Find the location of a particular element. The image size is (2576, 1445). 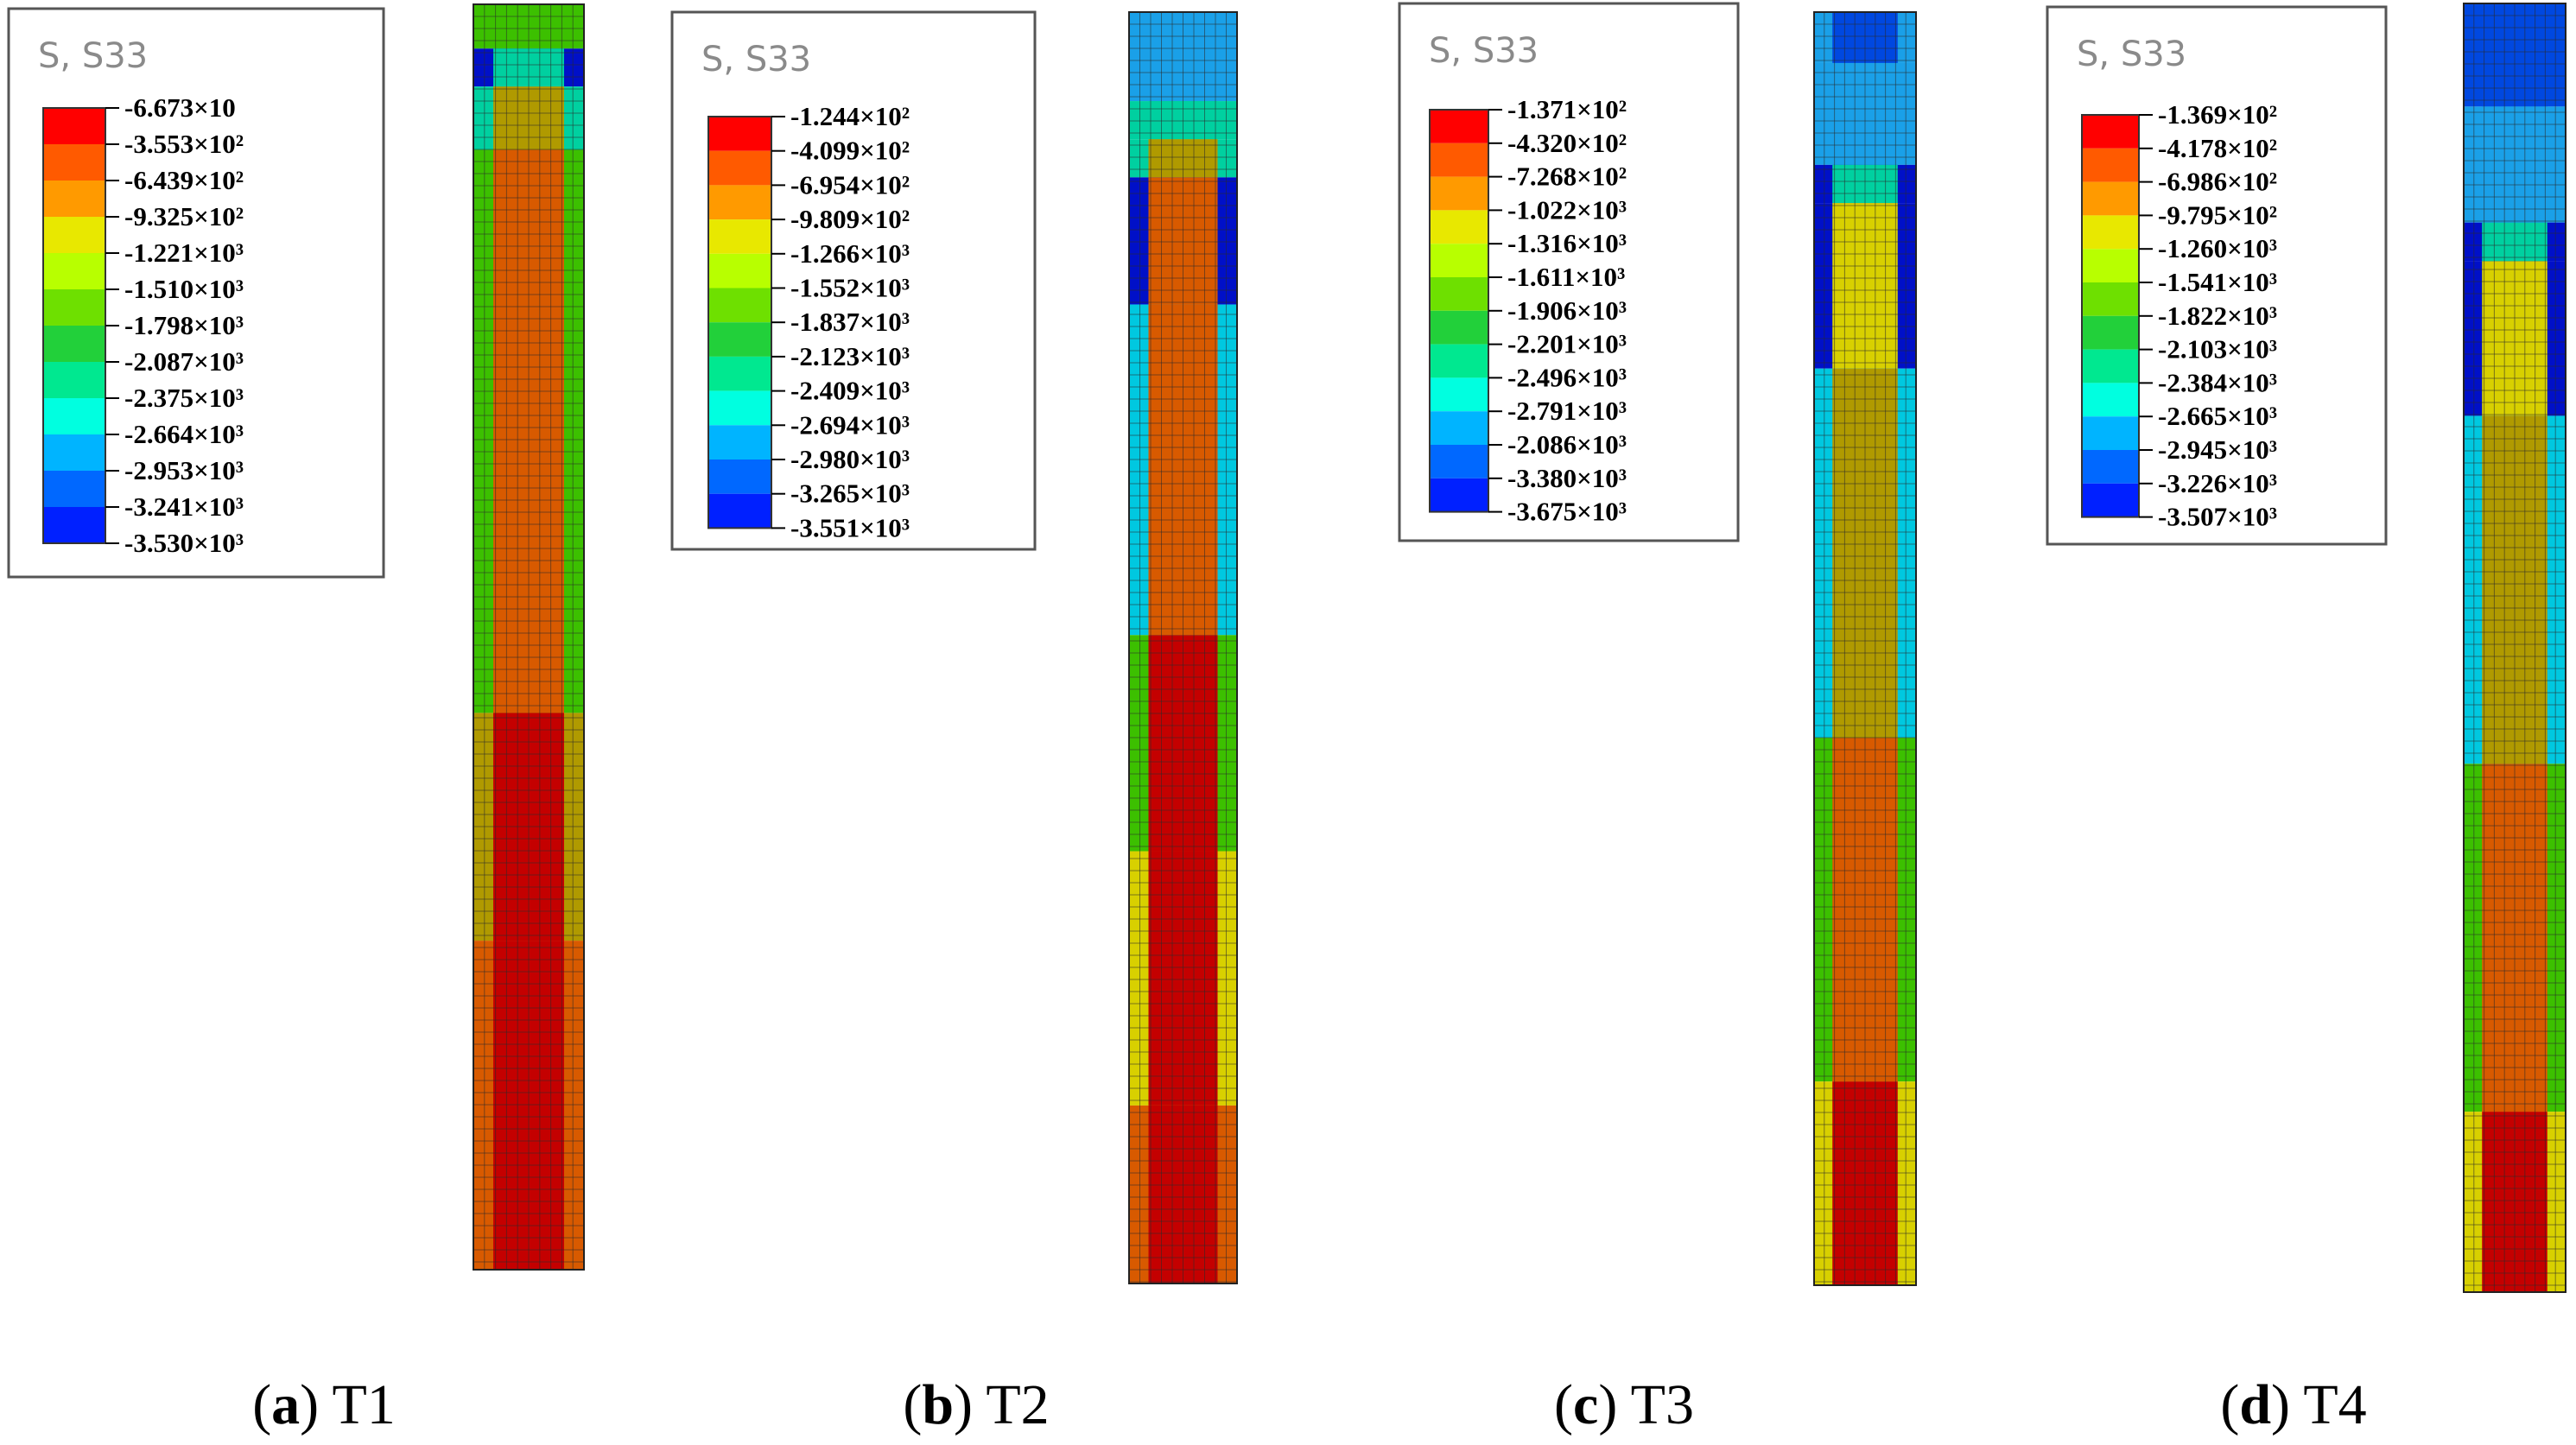

legend-value: -2.086×10³ is located at coordinates (1567, 444).